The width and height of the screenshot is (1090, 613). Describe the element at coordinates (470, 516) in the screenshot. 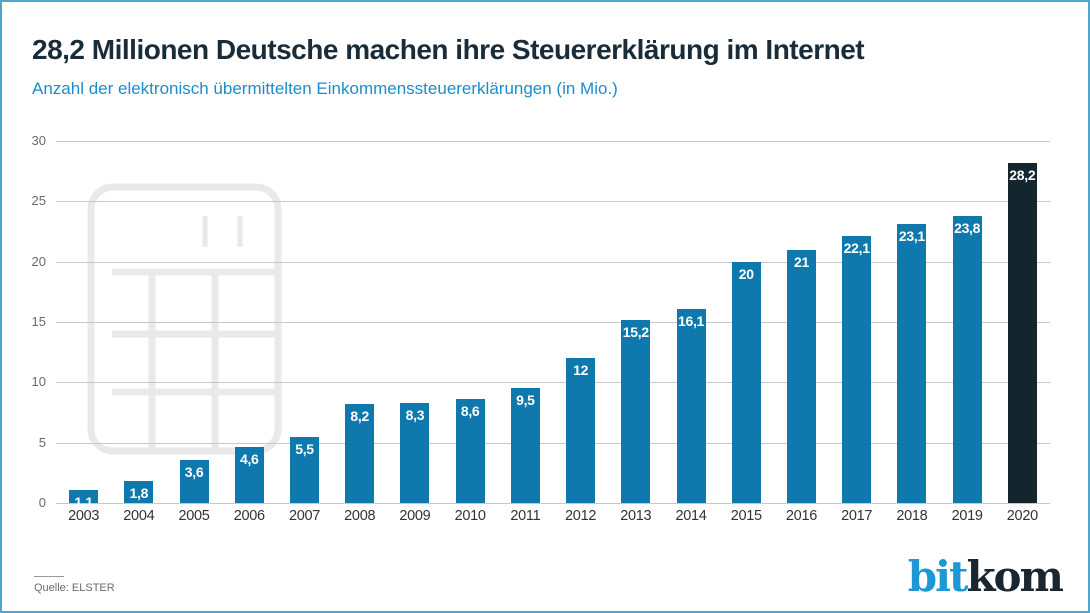

I see `x-axis-label-2010: 2010` at that location.